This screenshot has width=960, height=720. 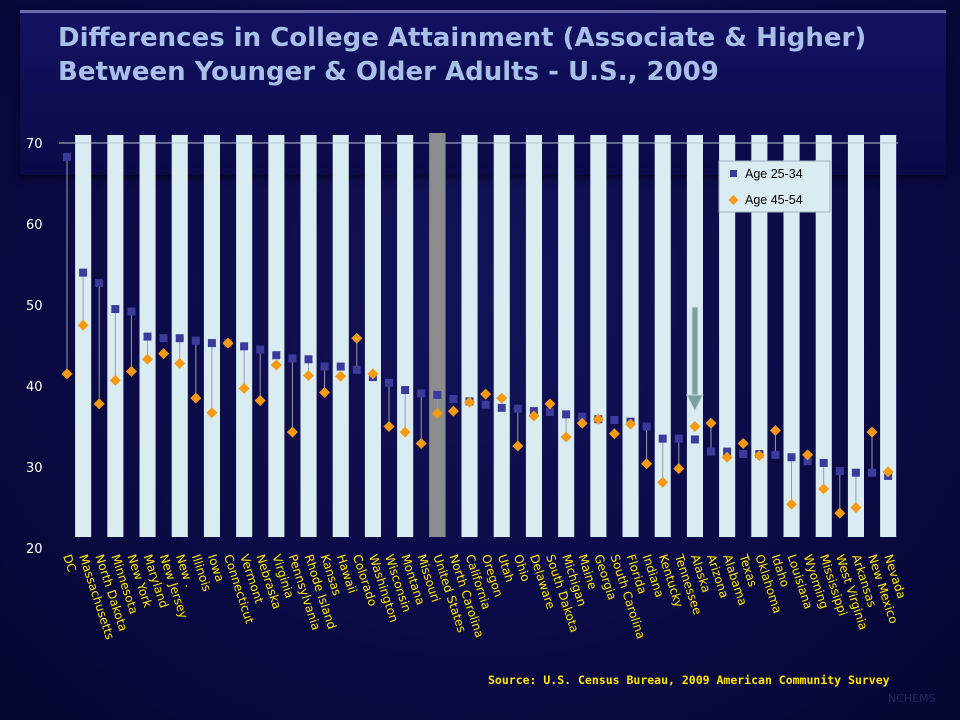 I want to click on y-tick-label: 50, so click(x=34, y=306).